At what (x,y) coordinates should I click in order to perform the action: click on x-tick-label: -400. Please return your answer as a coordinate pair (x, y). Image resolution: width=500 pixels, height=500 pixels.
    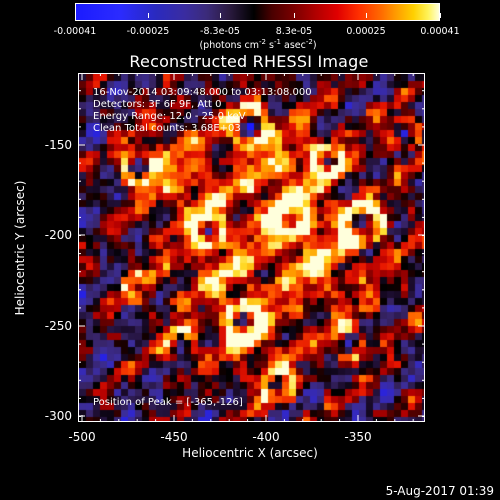
    Looking at the image, I should click on (266, 437).